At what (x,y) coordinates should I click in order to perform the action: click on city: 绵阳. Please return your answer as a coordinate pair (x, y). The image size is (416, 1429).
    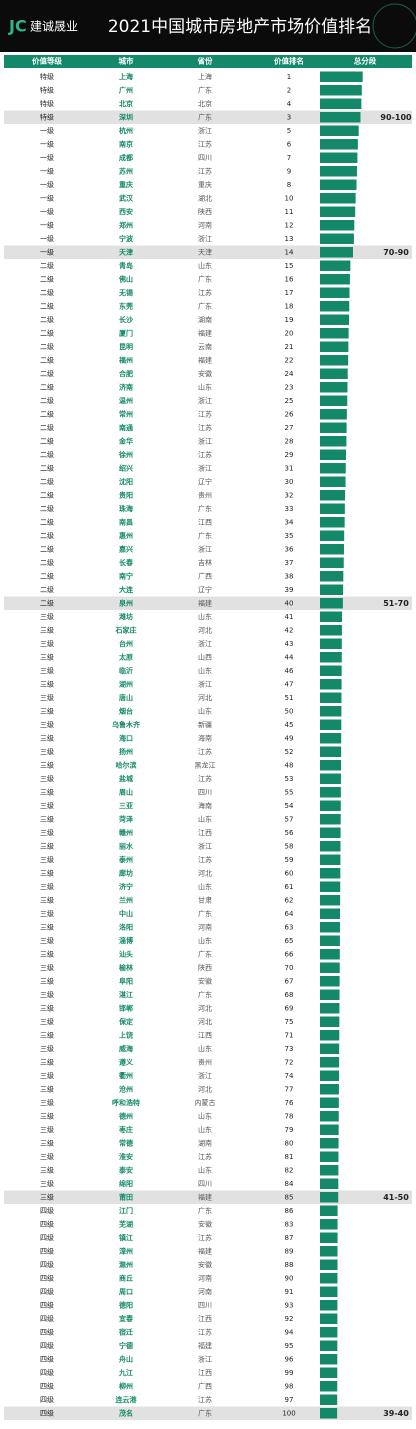
    Looking at the image, I should click on (126, 1183).